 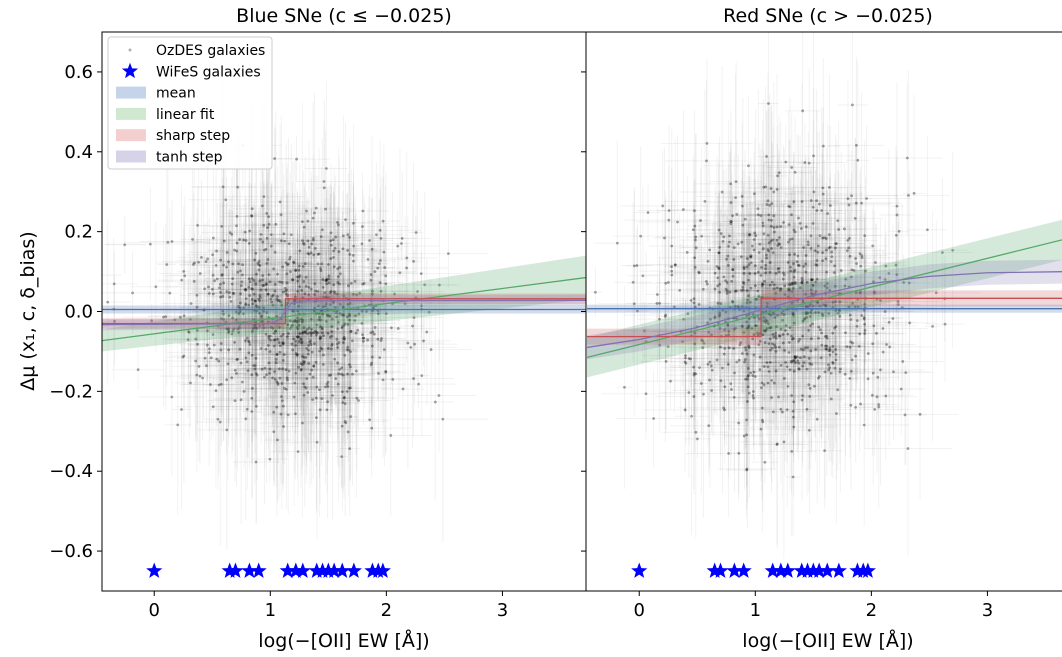 What do you see at coordinates (131, 92) in the screenshot?
I see `legend-band-swatch` at bounding box center [131, 92].